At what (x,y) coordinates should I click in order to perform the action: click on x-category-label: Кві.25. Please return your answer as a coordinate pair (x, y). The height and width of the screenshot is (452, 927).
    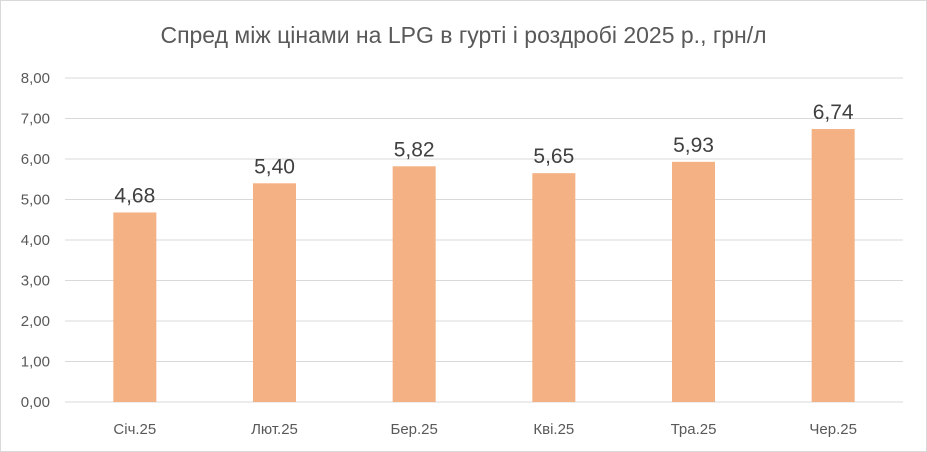
    Looking at the image, I should click on (553, 429).